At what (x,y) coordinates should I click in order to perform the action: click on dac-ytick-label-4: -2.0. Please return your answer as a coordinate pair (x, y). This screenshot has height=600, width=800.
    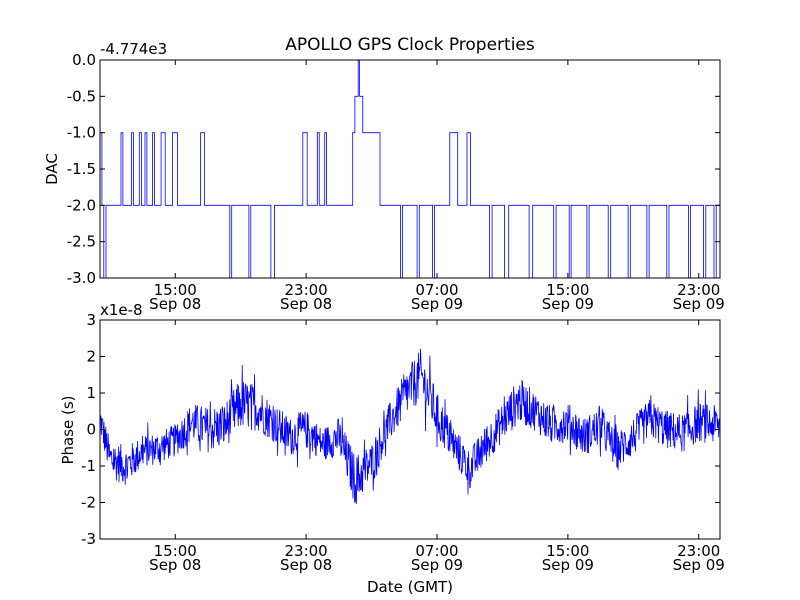
    Looking at the image, I should click on (81, 205).